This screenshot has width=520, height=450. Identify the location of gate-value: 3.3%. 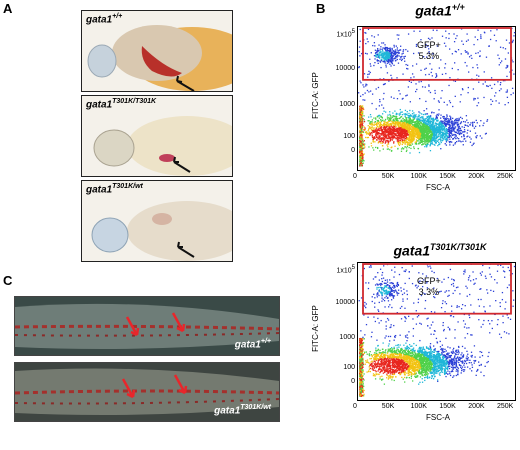
(429, 291).